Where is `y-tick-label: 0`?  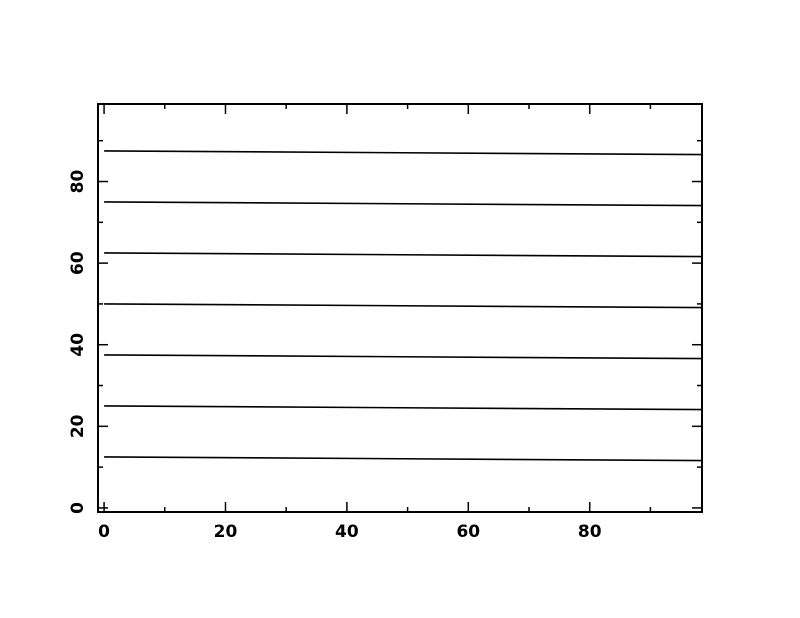 y-tick-label: 0 is located at coordinates (78, 508).